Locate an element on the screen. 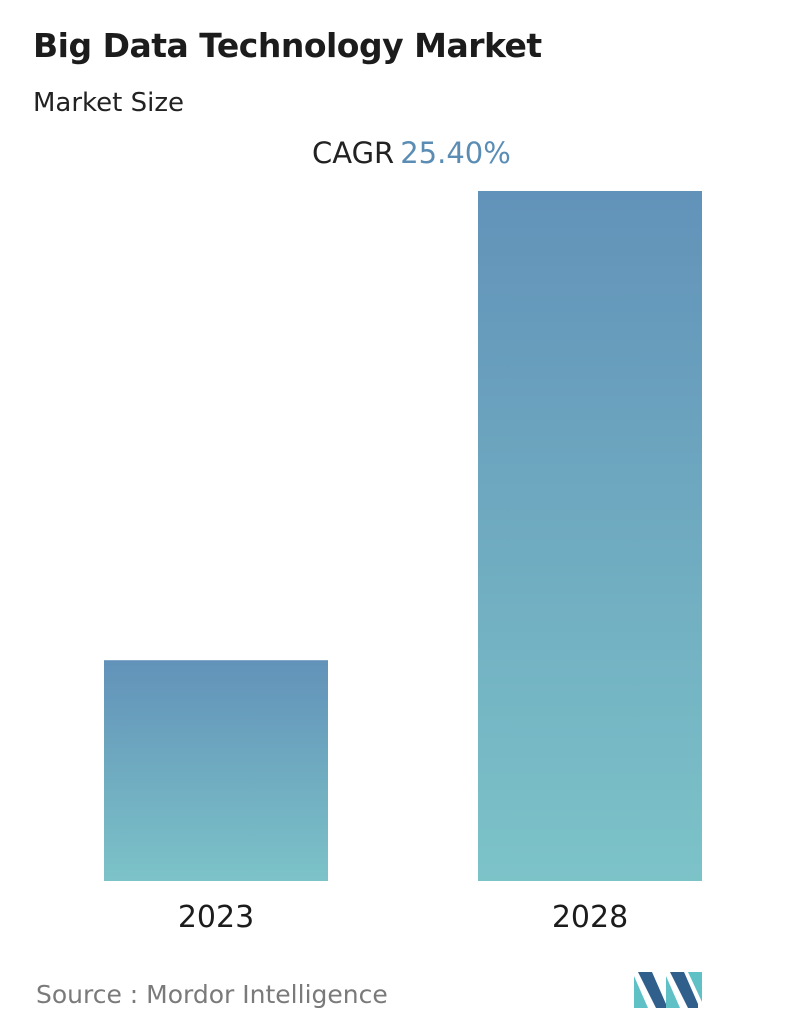  cagr-label: CAGR is located at coordinates (353, 153).